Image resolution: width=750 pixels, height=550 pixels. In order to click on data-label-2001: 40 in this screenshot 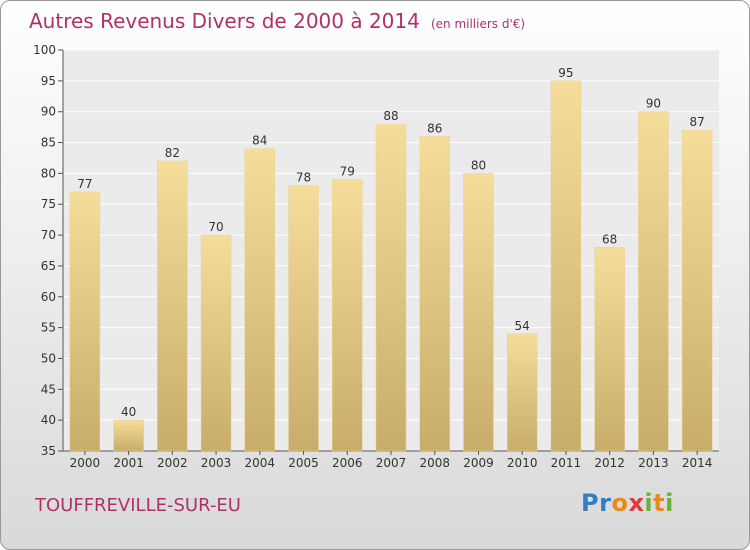, I will do `click(128, 412)`.